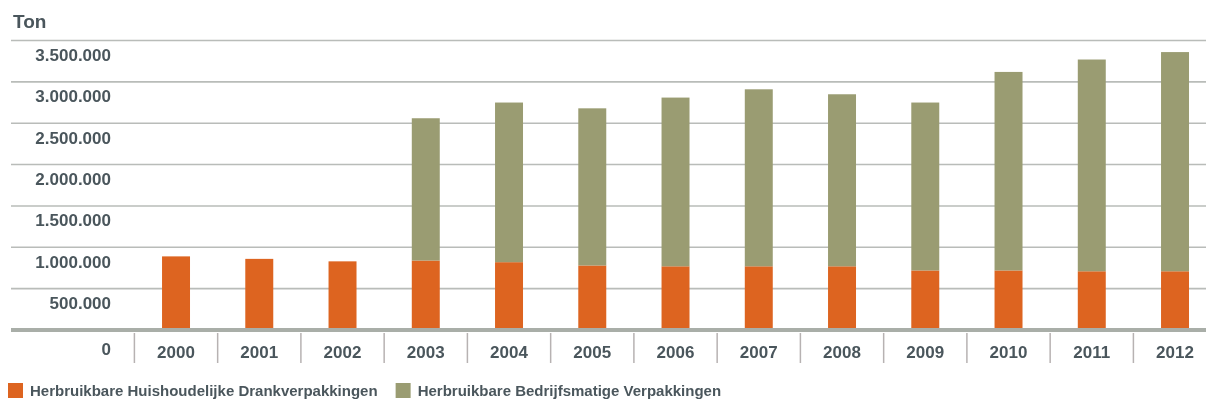 The image size is (1206, 401). What do you see at coordinates (1092, 352) in the screenshot?
I see `x-tick-label: 2011` at bounding box center [1092, 352].